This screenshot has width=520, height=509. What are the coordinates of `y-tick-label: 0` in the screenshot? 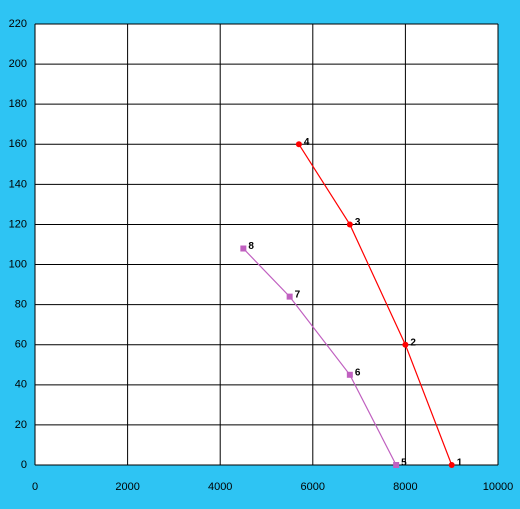 It's located at (24, 465).